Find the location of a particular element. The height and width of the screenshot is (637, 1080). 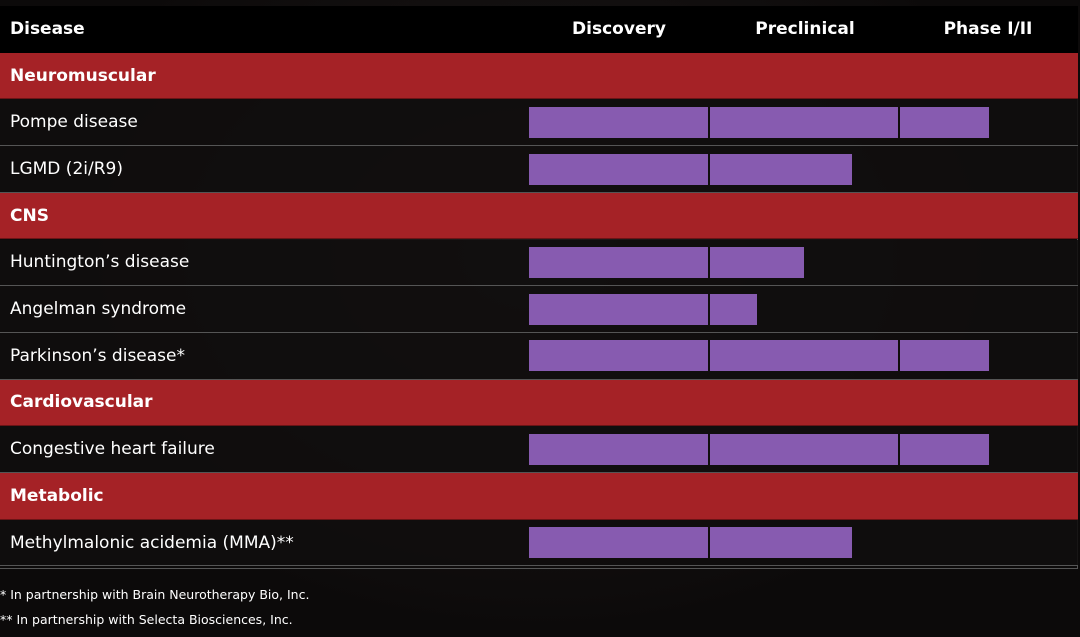

column-header: Phase I/II is located at coordinates (988, 29).